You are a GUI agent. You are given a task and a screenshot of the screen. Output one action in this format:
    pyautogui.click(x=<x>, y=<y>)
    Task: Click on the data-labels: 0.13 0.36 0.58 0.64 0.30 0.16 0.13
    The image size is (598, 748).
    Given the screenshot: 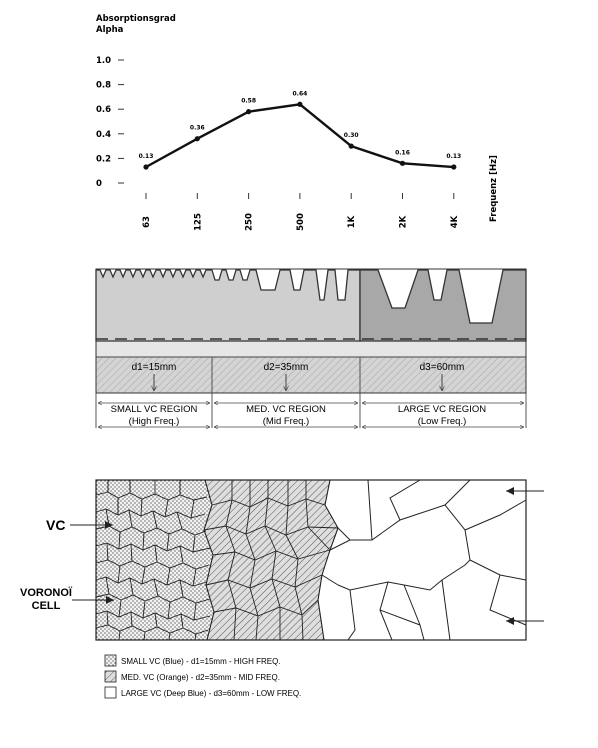 What is the action you would take?
    pyautogui.click(x=300, y=125)
    